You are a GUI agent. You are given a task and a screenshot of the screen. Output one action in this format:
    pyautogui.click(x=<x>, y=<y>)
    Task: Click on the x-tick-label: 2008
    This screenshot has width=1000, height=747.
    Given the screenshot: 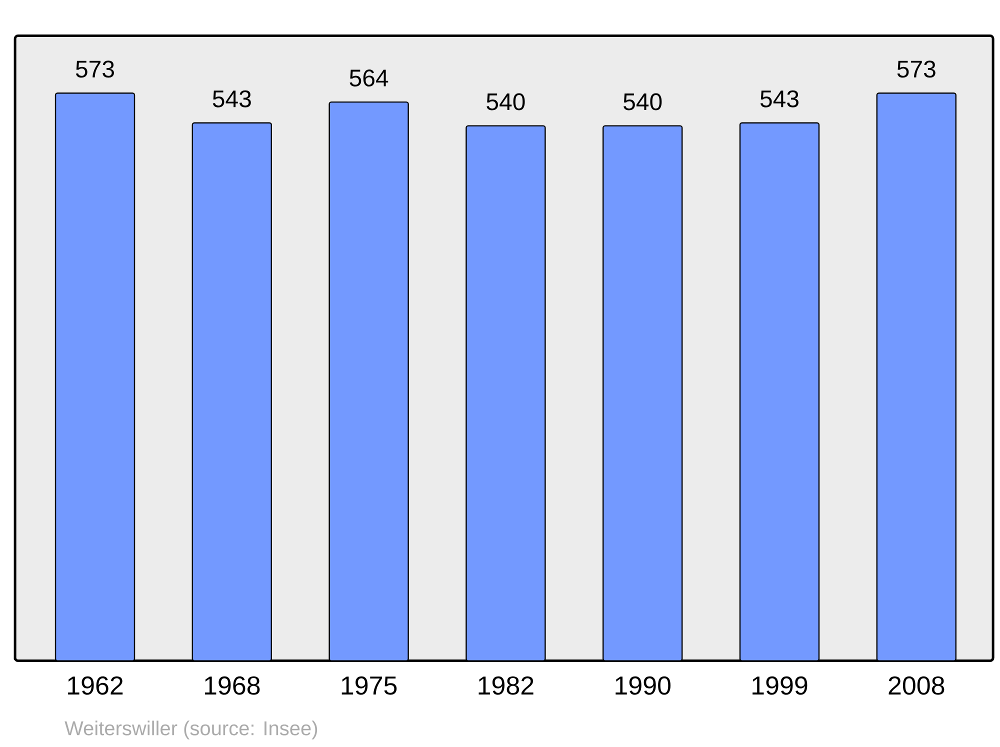 What is the action you would take?
    pyautogui.click(x=916, y=685)
    